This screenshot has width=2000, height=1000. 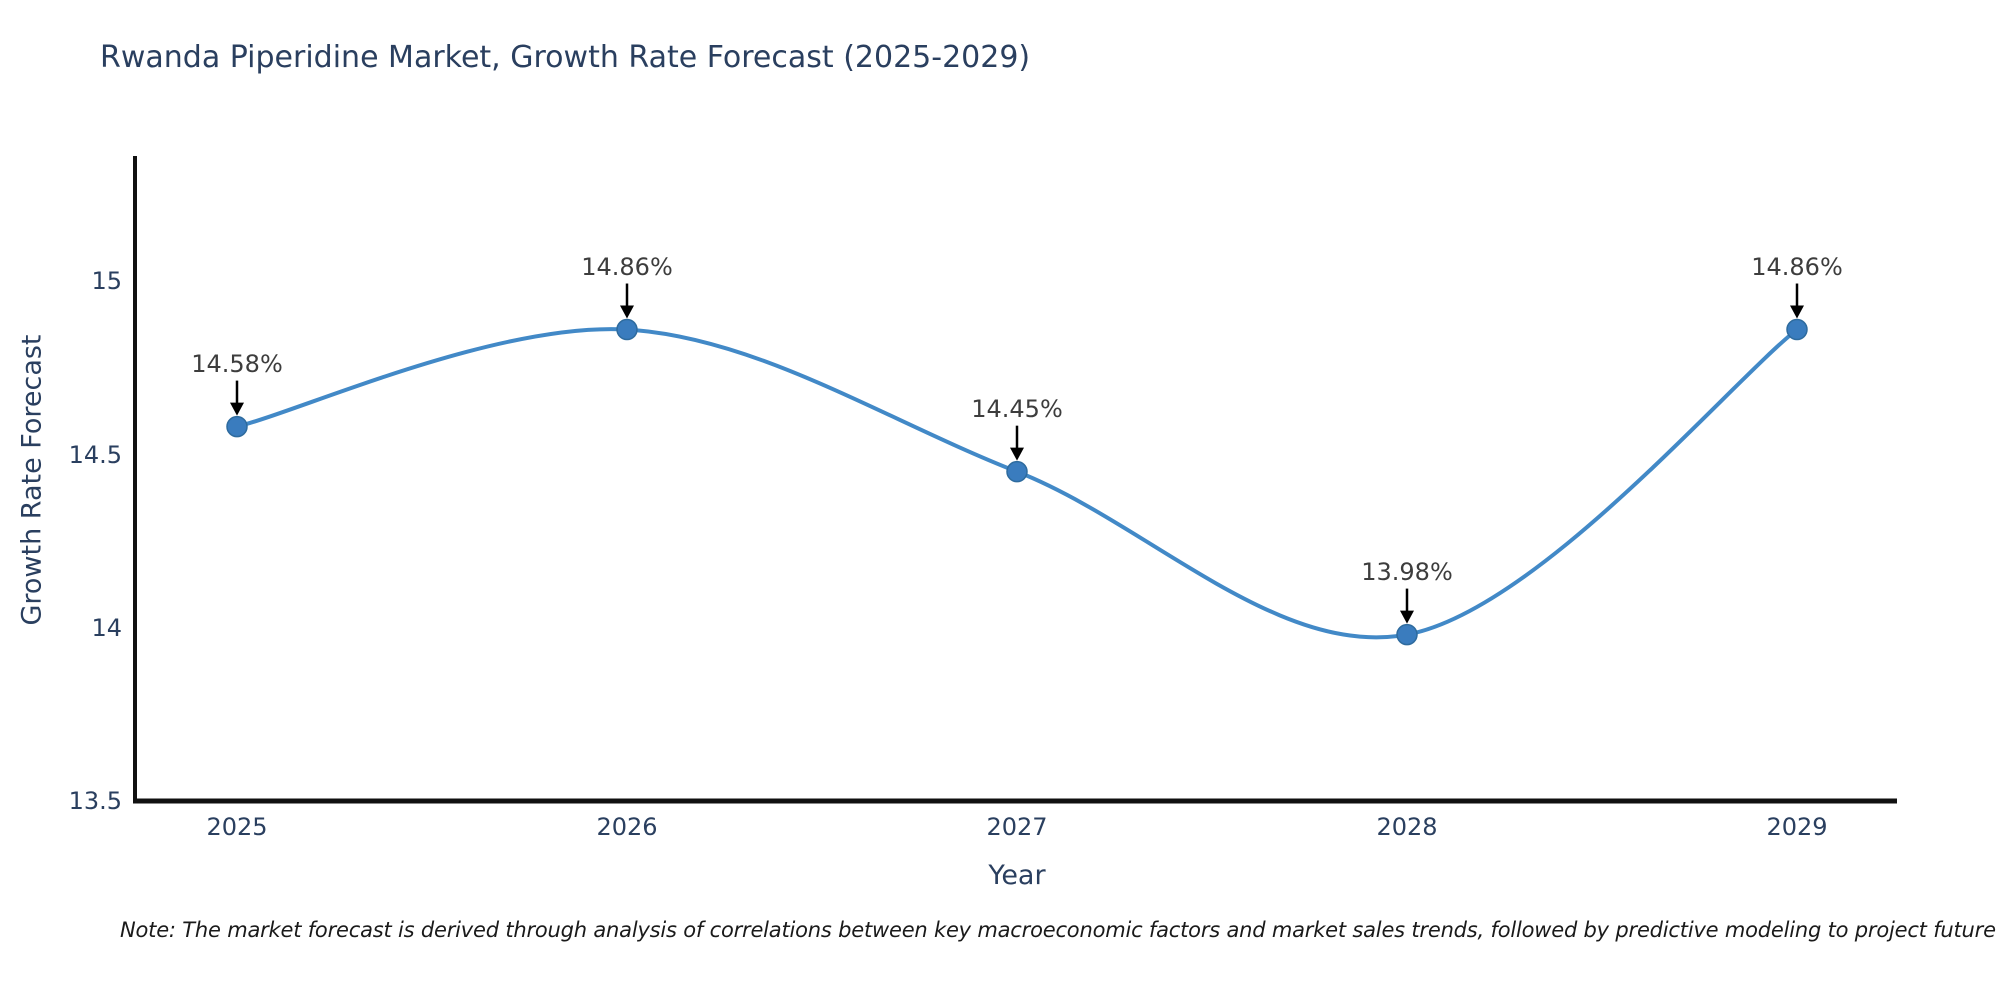 What do you see at coordinates (237, 827) in the screenshot?
I see `x-tick-2025: 2025` at bounding box center [237, 827].